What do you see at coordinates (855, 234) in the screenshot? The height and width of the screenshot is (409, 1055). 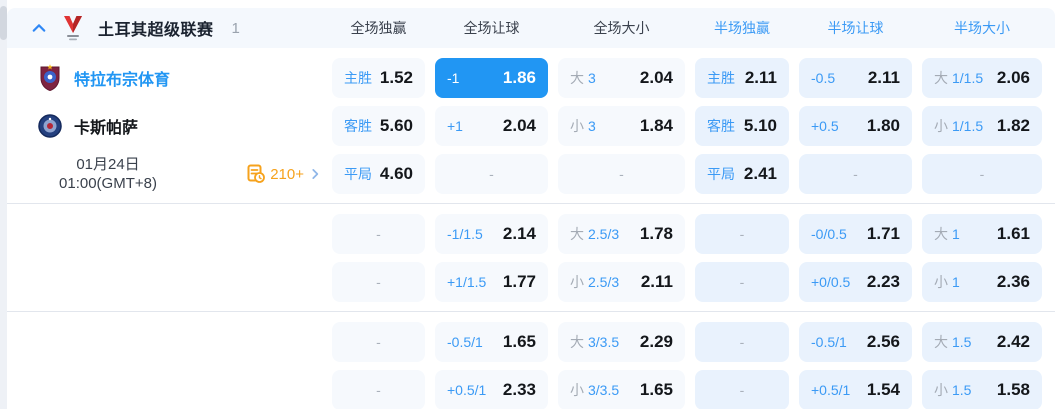 I see `odds-cell: -0/0.5 1.71` at bounding box center [855, 234].